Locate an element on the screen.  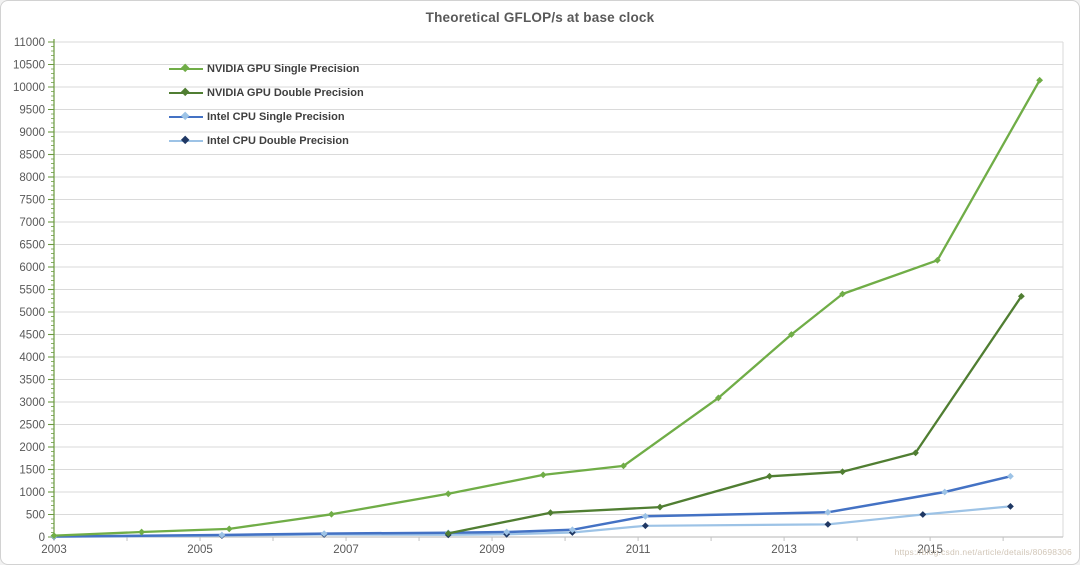
y-tick-label: 9000 is located at coordinates (32, 133).